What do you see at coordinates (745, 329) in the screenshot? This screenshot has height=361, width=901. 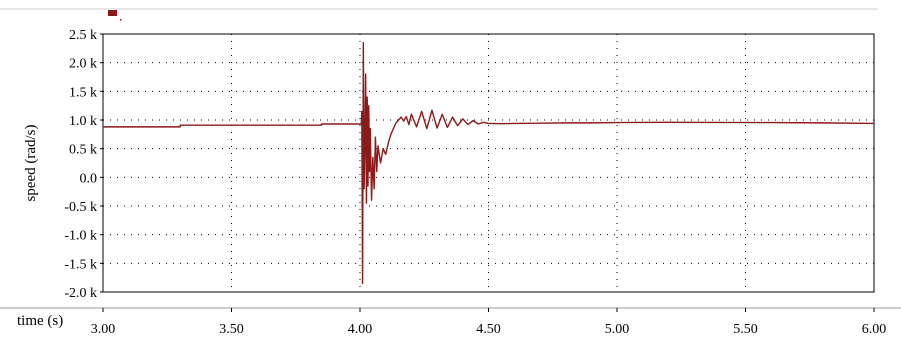 I see `x-tick-label: 5.50` at bounding box center [745, 329].